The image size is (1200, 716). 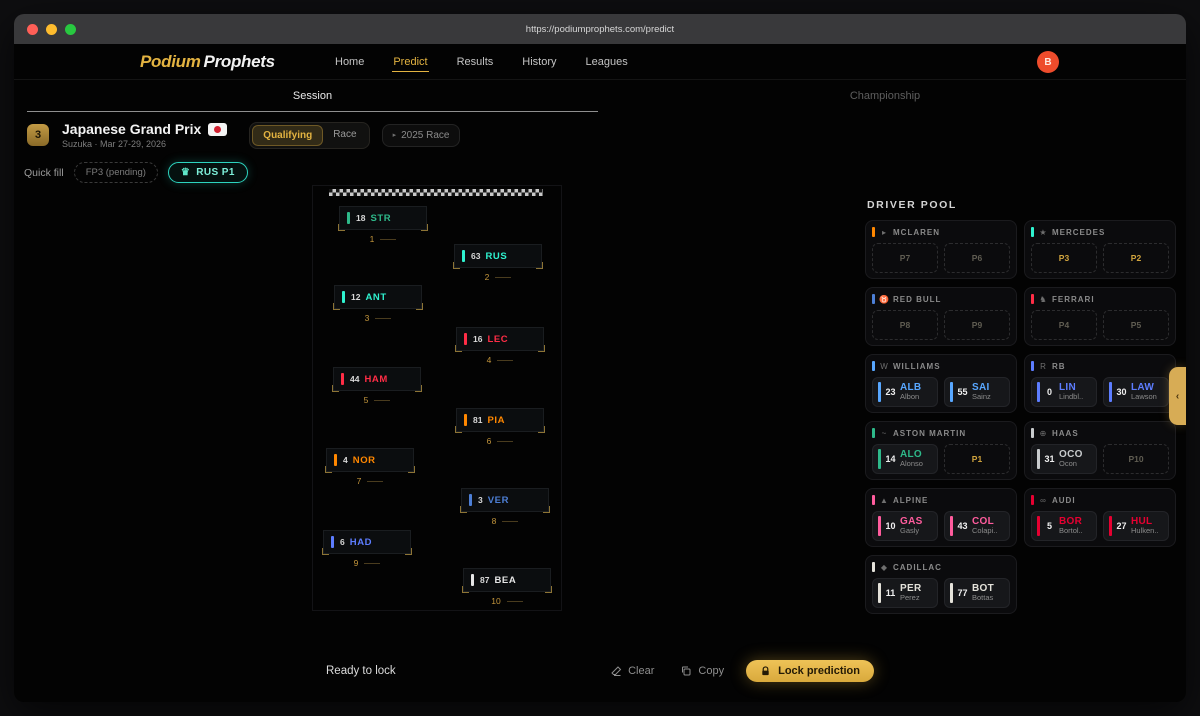 I want to click on driver-chip-col: 43 COL Colapi.., so click(x=977, y=526).